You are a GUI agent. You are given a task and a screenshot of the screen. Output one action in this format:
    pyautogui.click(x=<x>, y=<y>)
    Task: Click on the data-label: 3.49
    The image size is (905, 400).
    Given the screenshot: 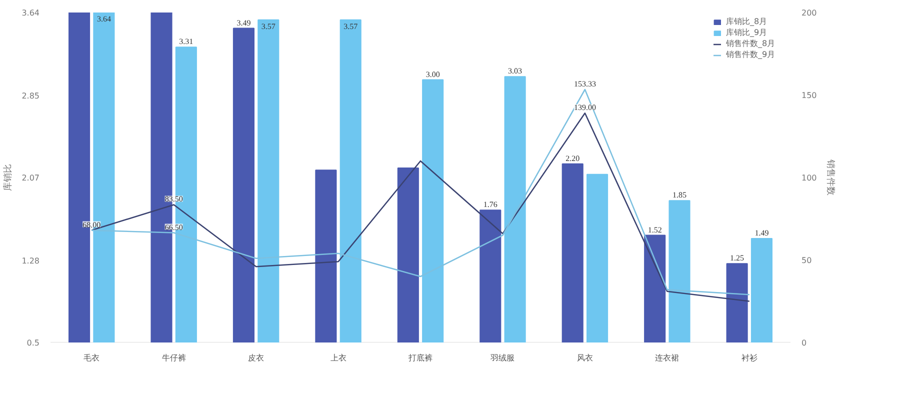 What is the action you would take?
    pyautogui.click(x=243, y=23)
    